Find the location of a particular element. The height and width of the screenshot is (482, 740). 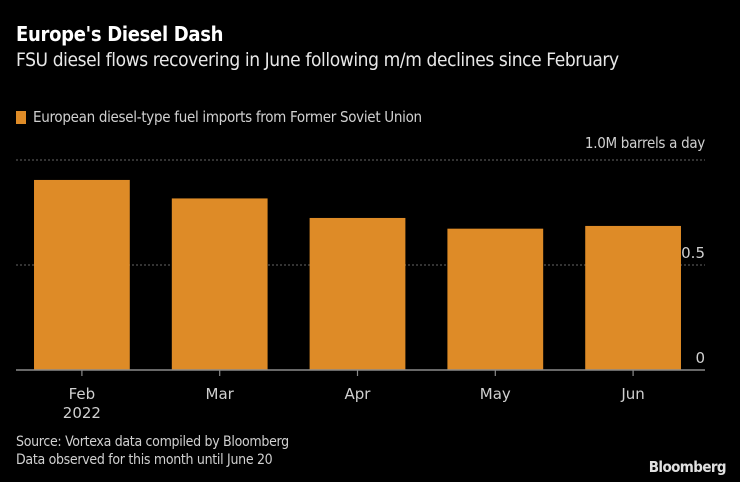

bar-may is located at coordinates (495, 299).